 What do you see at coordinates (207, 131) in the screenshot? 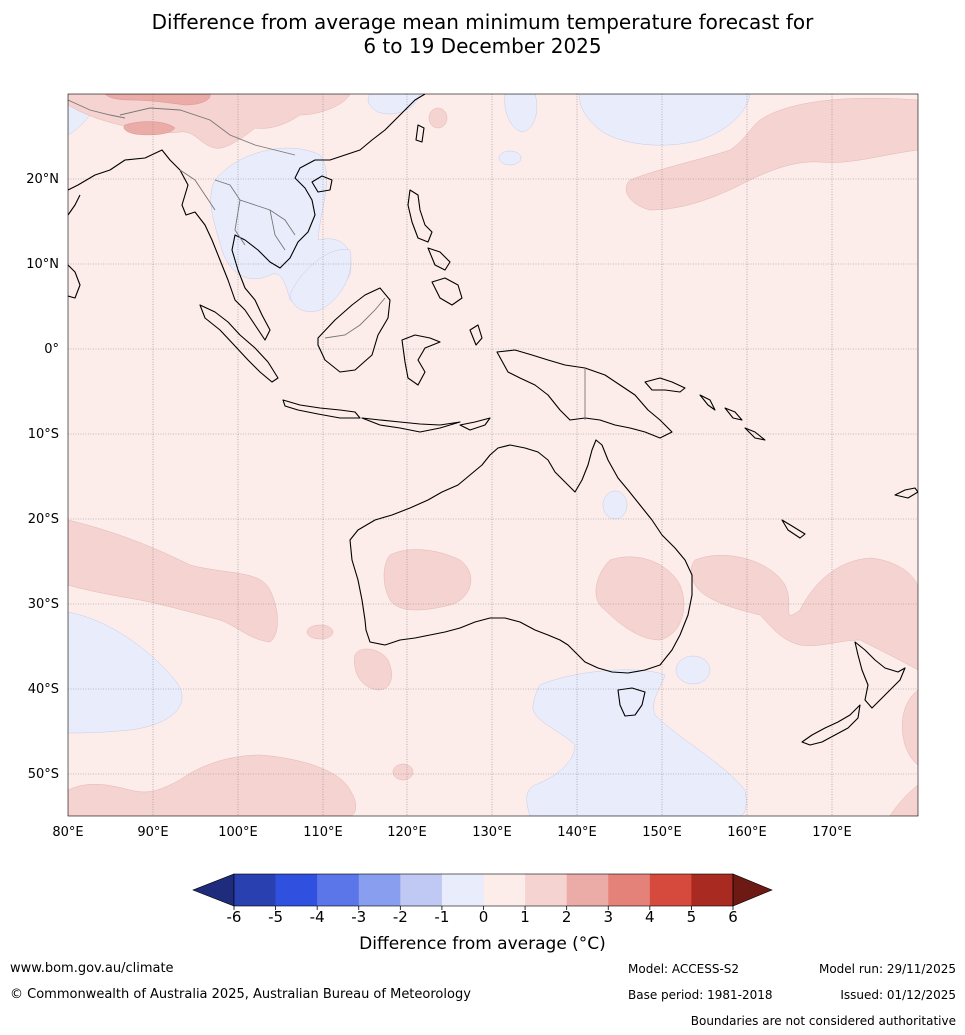
I see `boundary-china-south` at bounding box center [207, 131].